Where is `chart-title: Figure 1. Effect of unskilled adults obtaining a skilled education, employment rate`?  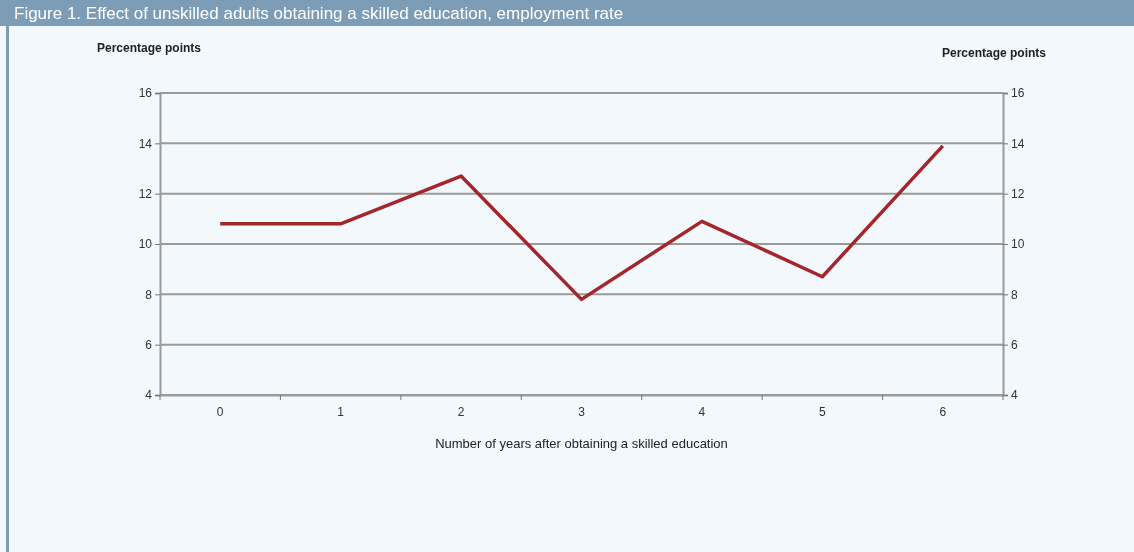 chart-title: Figure 1. Effect of unskilled adults obtaining a skilled education, employment rate is located at coordinates (319, 13).